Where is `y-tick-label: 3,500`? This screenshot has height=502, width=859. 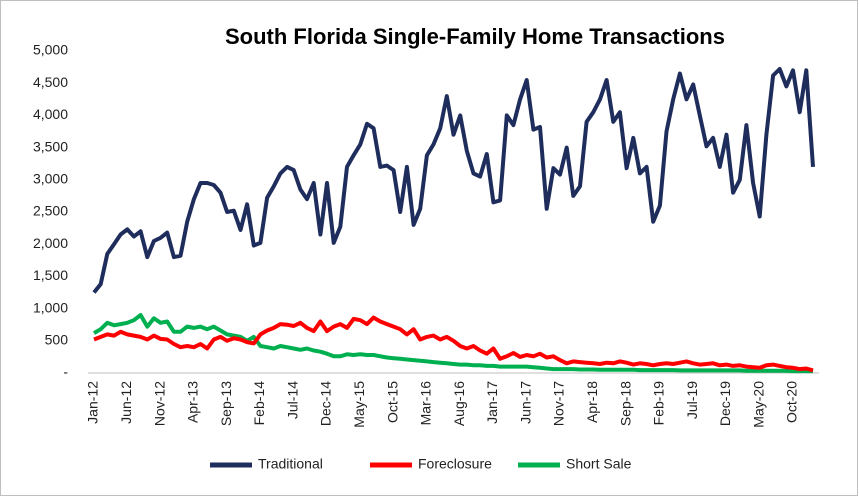 y-tick-label: 3,500 is located at coordinates (50, 146).